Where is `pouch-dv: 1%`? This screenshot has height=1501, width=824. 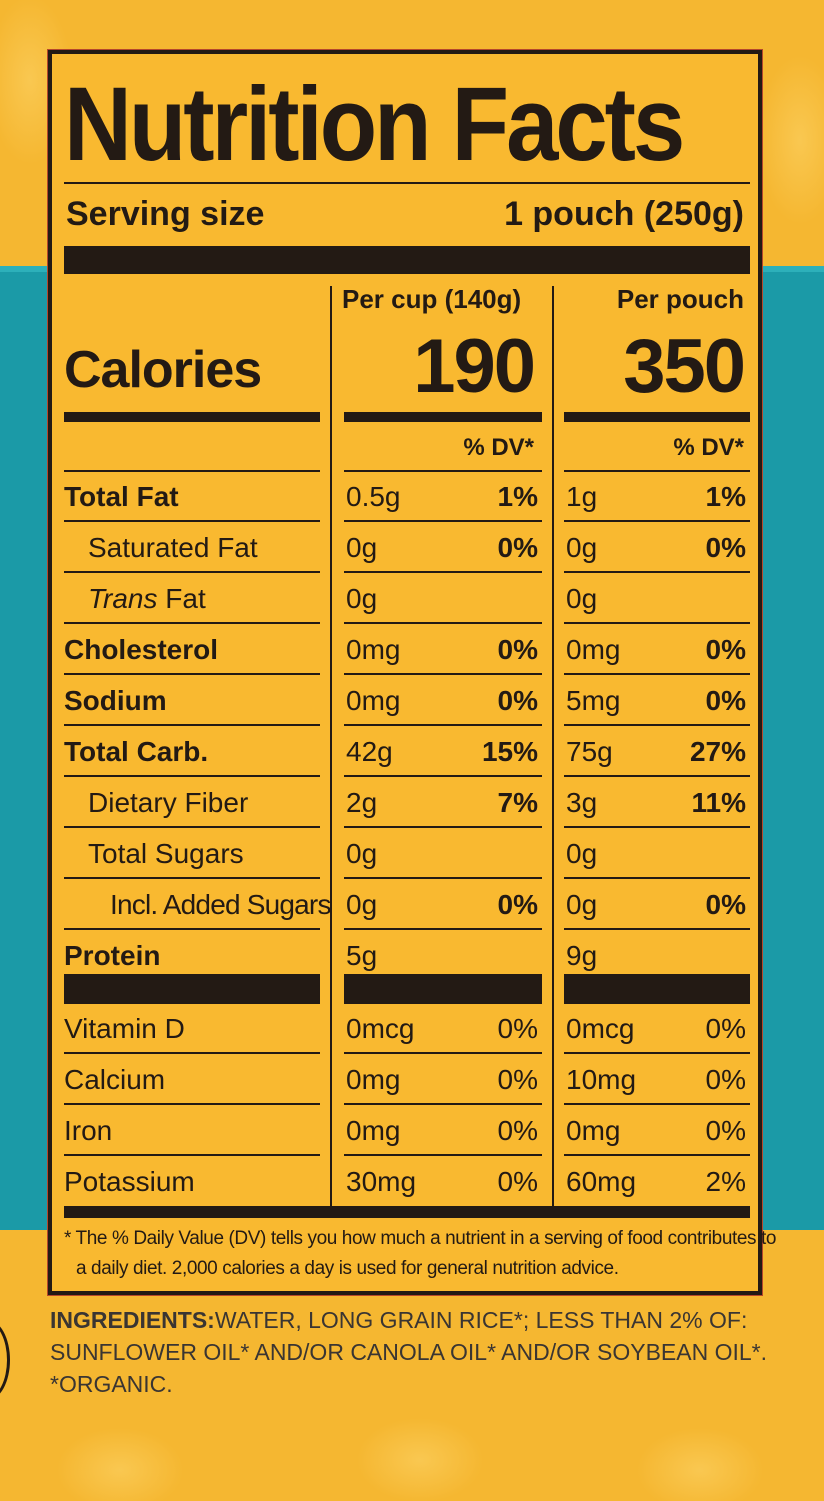 pouch-dv: 1% is located at coordinates (725, 496).